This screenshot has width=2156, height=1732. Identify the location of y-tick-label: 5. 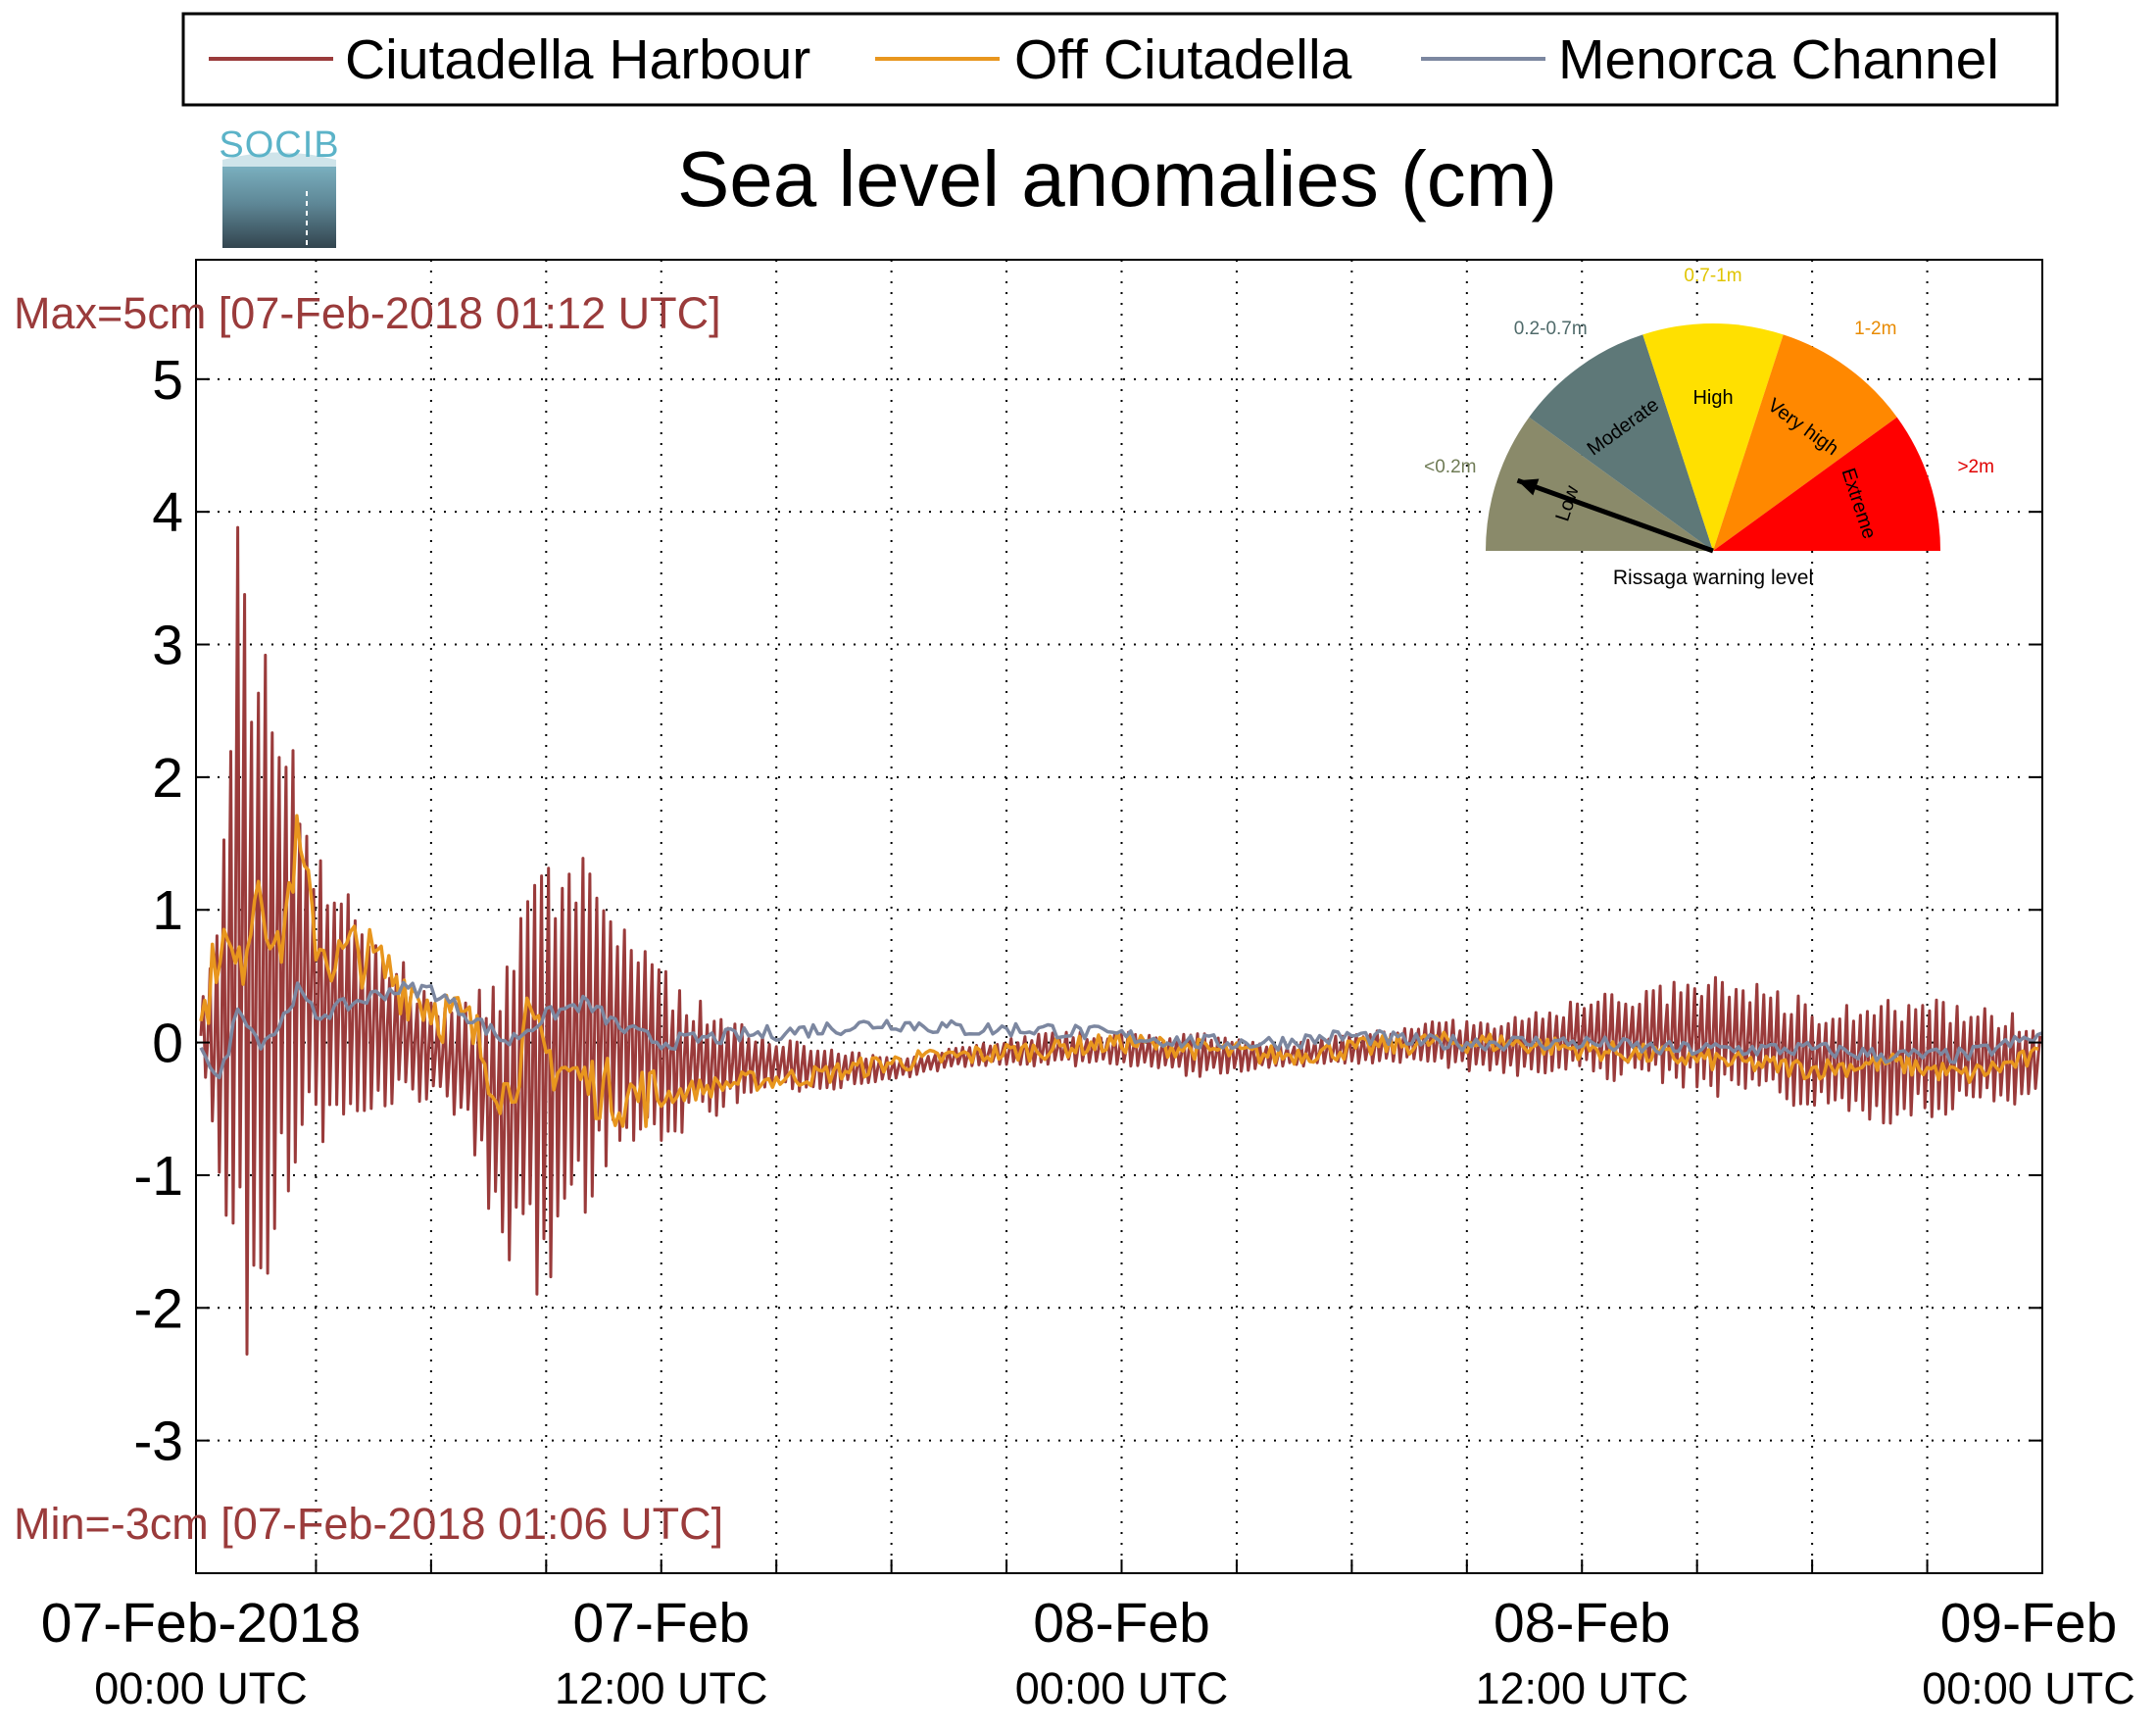
(167, 381).